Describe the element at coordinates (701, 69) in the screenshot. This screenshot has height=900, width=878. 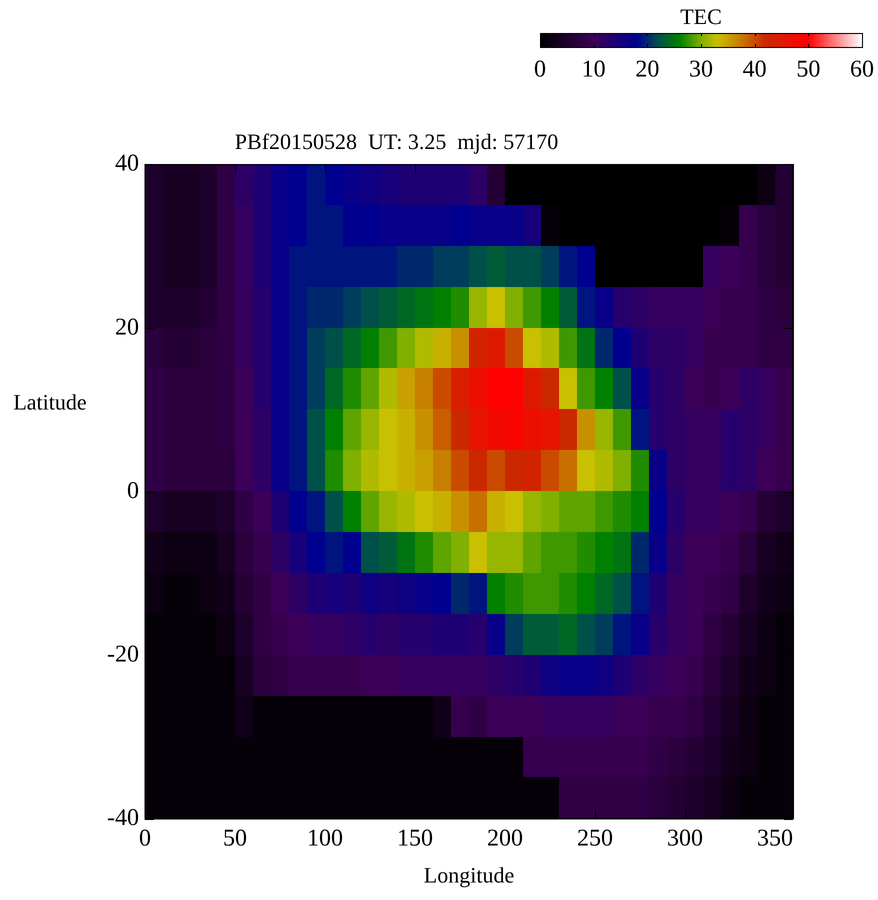
I see `color-bar-label: 30` at that location.